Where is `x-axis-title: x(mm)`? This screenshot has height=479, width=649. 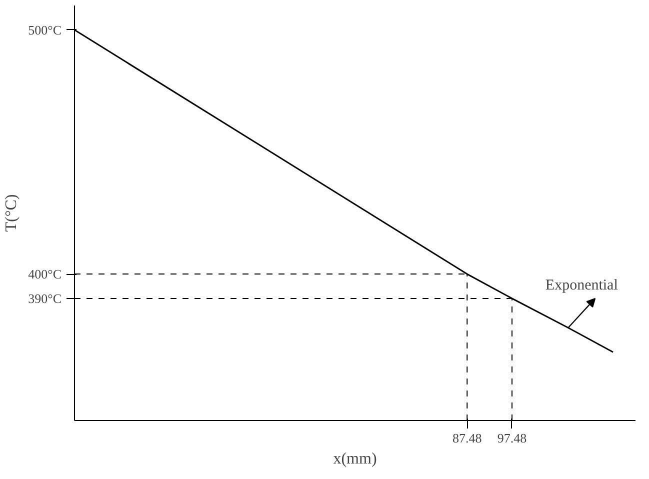 x-axis-title: x(mm) is located at coordinates (355, 459).